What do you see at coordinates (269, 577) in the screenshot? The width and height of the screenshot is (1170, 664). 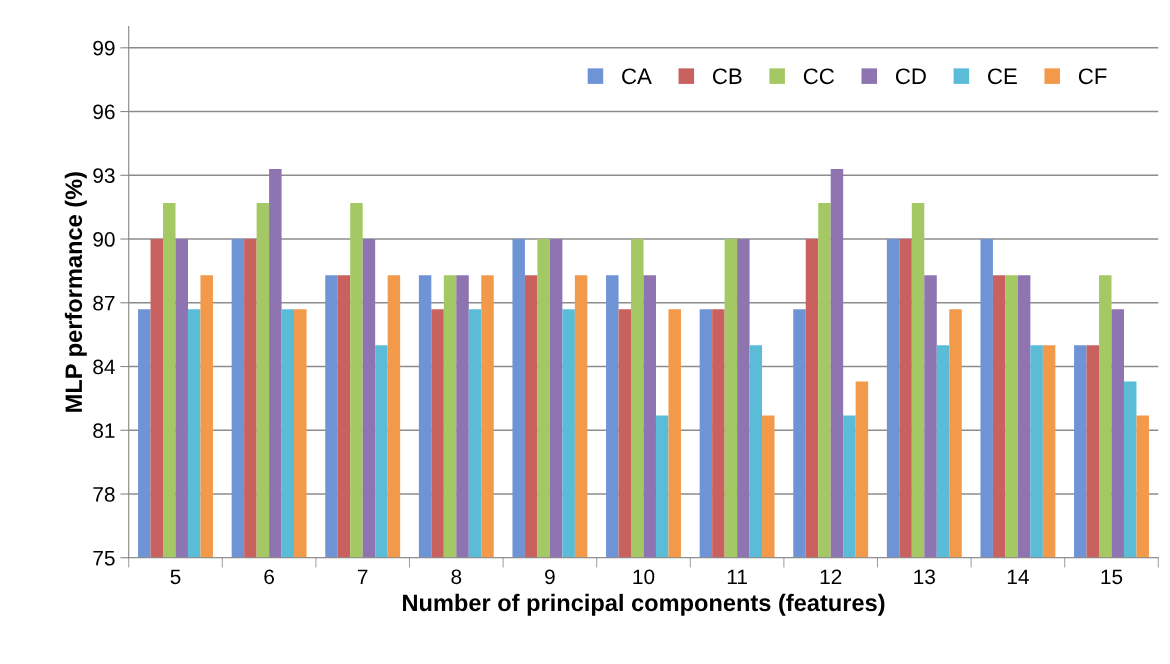 I see `x-tick-label: 6` at bounding box center [269, 577].